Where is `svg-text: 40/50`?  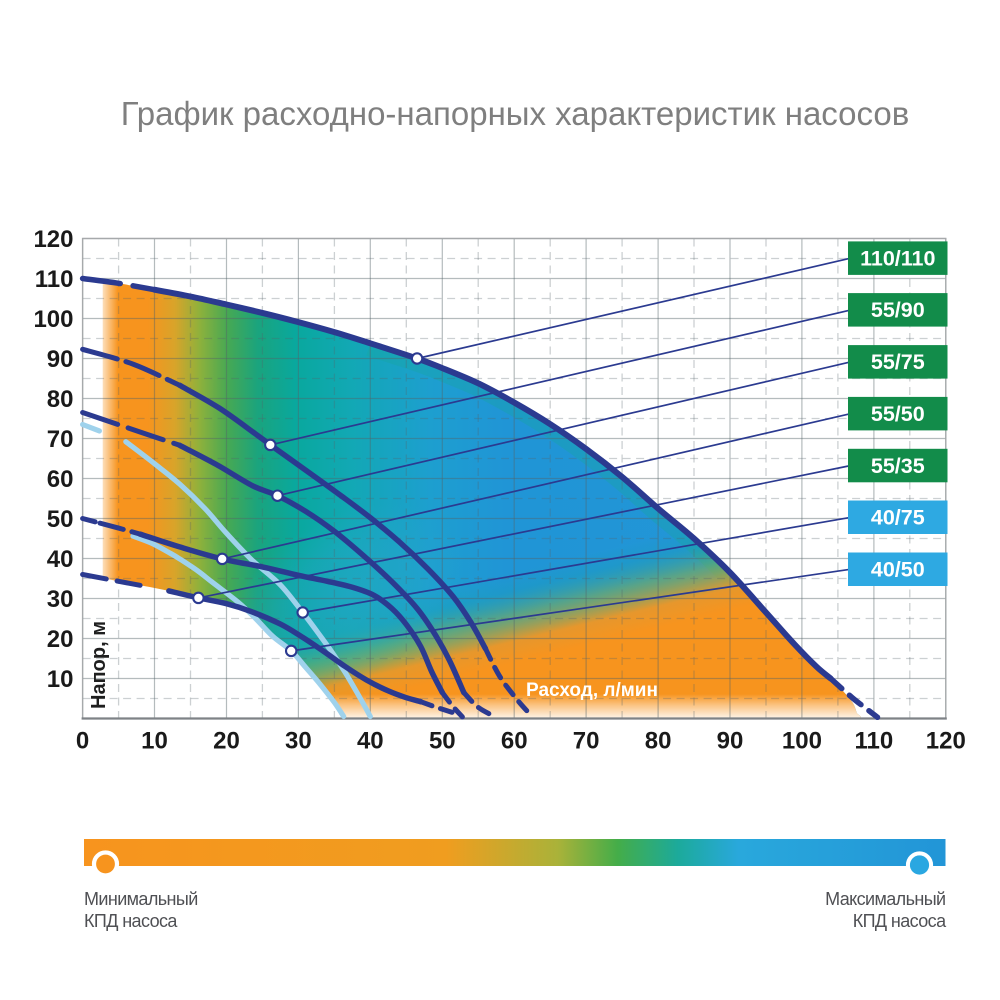 svg-text: 40/50 is located at coordinates (898, 570).